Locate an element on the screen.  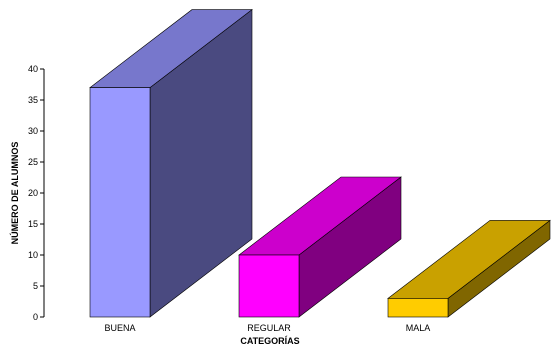
y-tick-label: 15 is located at coordinates (33, 224).